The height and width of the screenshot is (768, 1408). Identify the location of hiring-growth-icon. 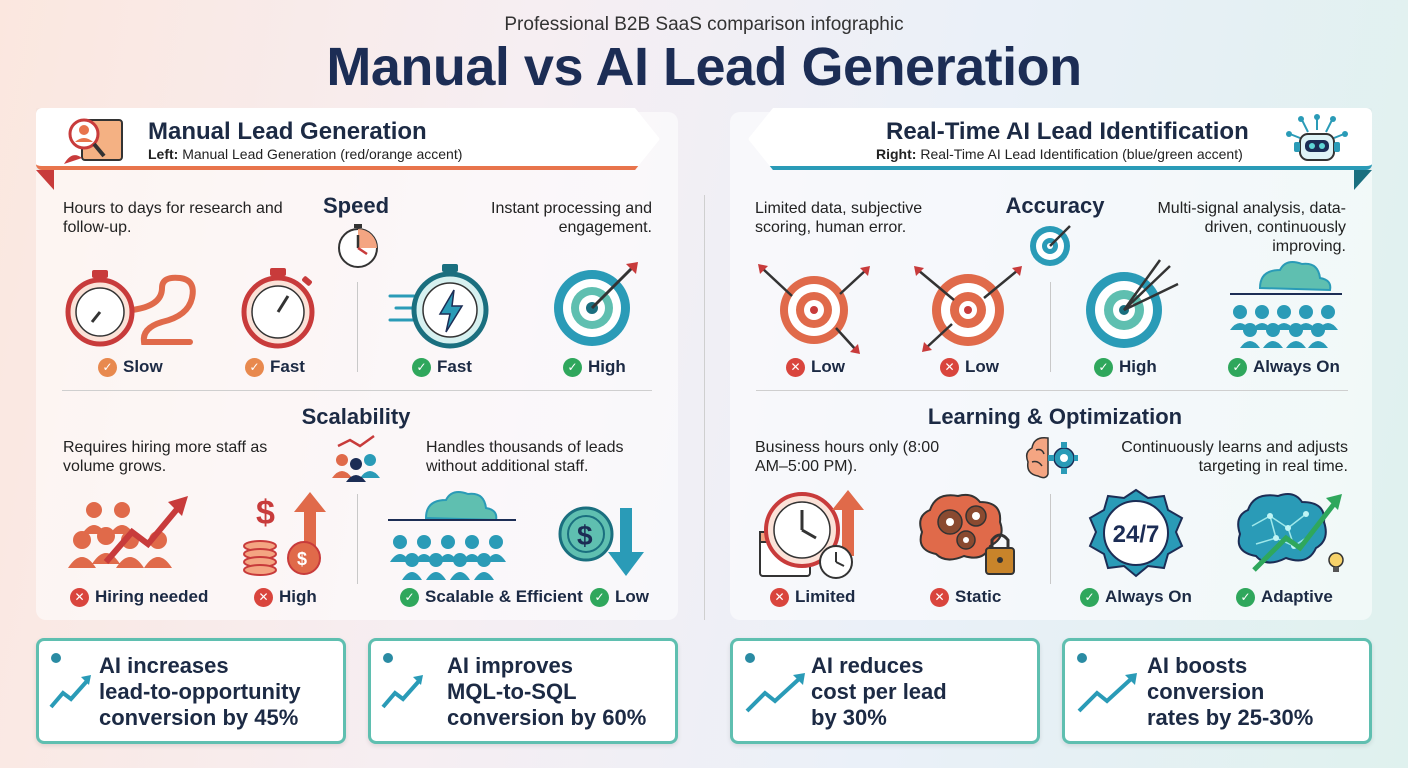
(128, 532).